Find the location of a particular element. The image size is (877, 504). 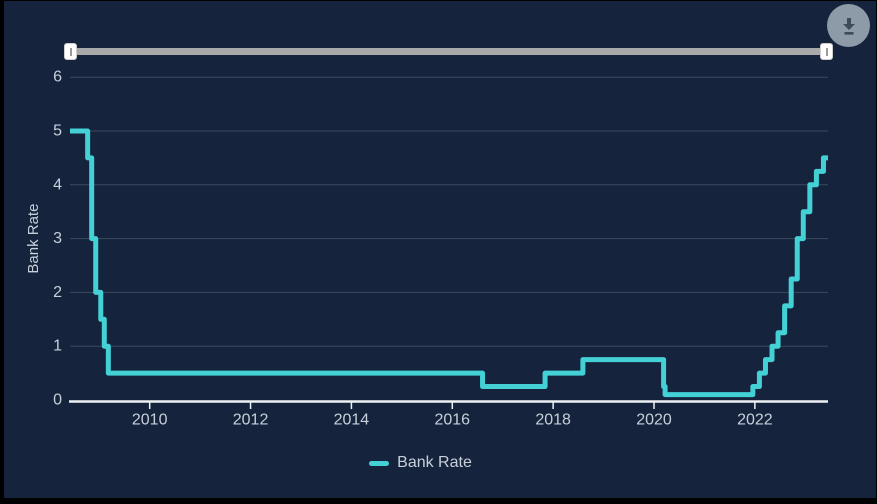

svg-text: 2014 is located at coordinates (352, 420).